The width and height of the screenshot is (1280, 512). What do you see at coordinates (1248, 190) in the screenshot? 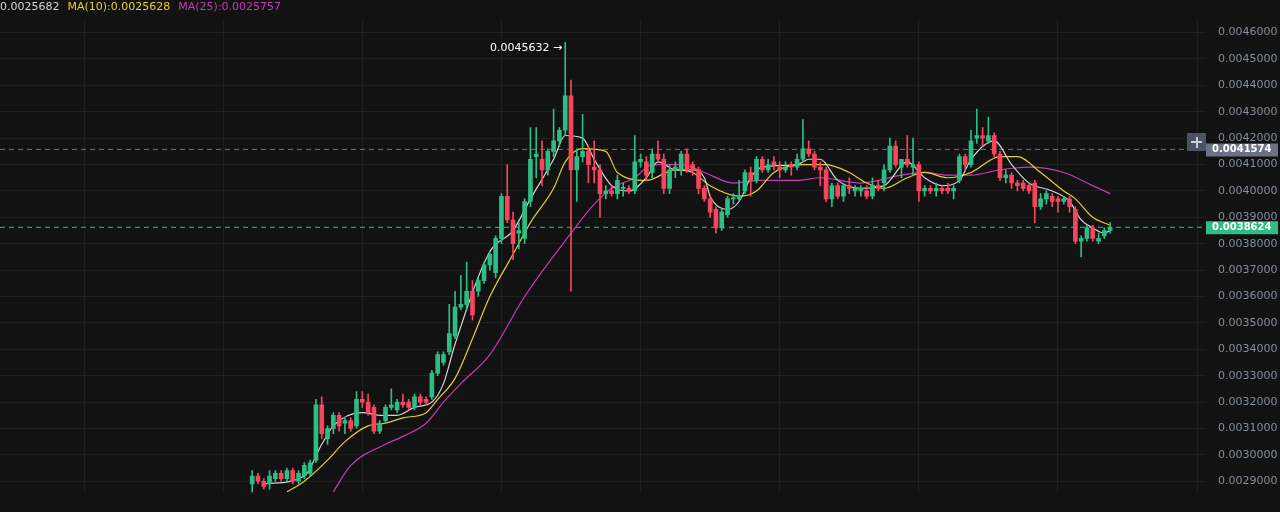
I see `y-tick-label: 0.0040000` at bounding box center [1248, 190].